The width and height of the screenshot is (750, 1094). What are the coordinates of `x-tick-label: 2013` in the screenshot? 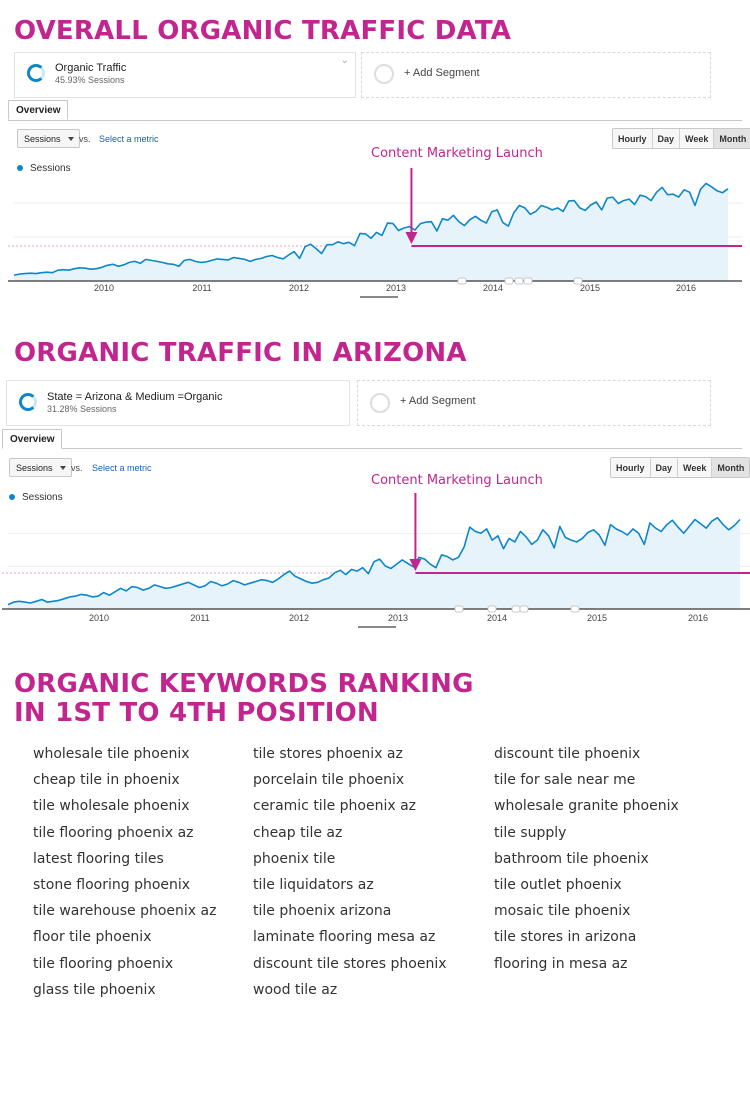 It's located at (396, 288).